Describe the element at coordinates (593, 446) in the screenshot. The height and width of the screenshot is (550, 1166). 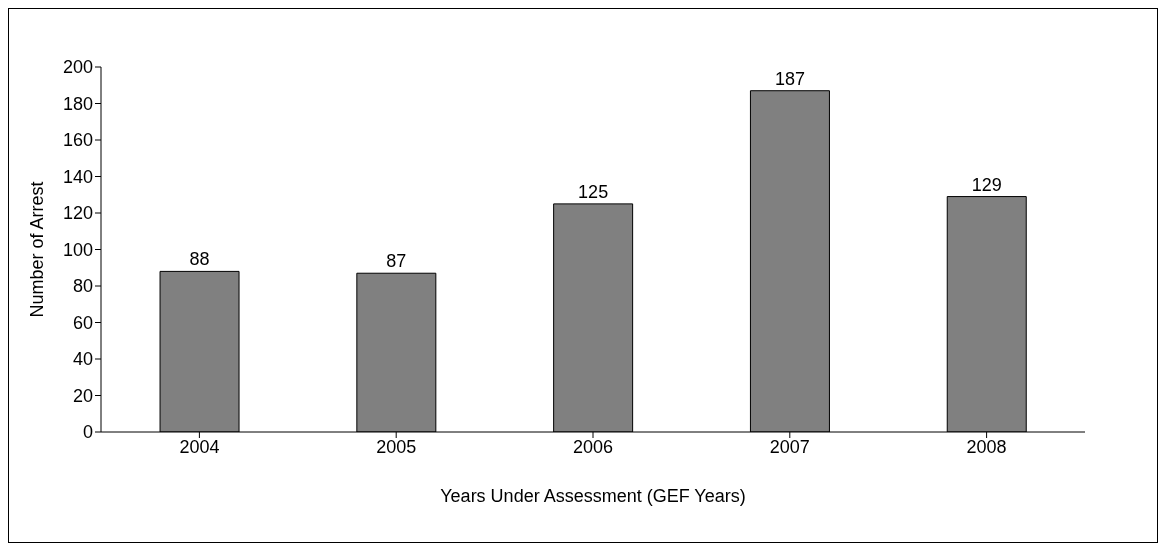
I see `x-tick-label: 2006` at that location.